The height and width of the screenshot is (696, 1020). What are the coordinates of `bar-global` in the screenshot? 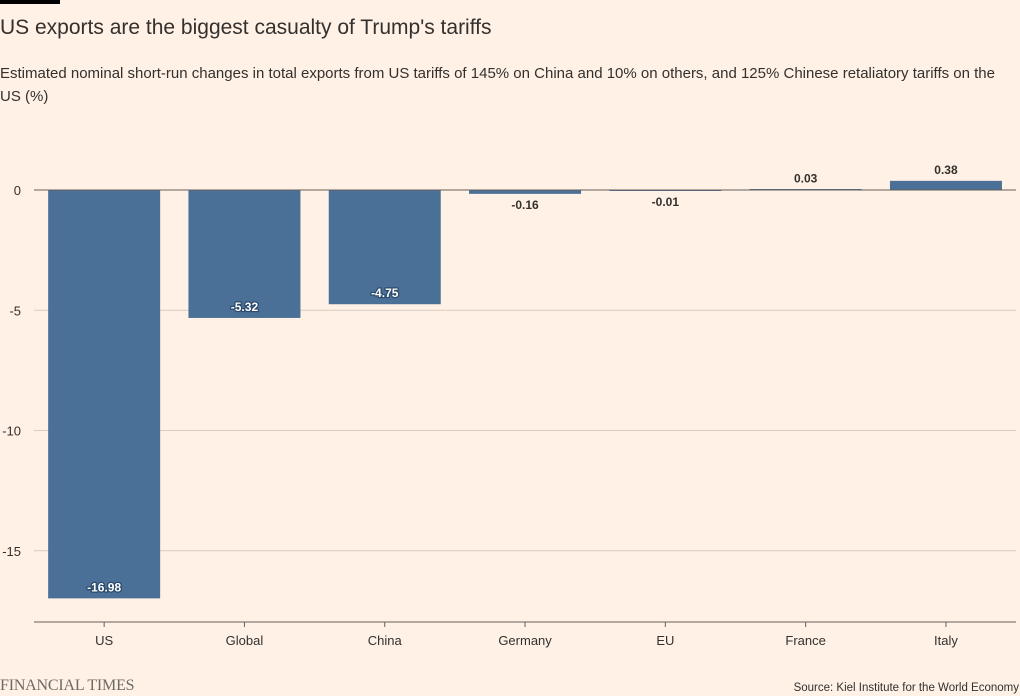 It's located at (244, 254).